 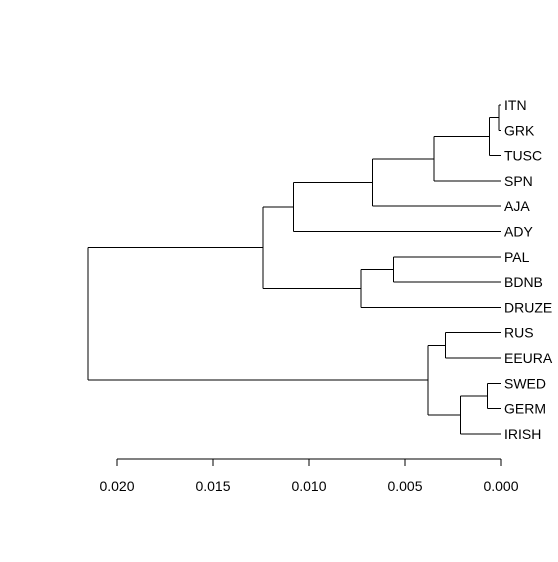 What do you see at coordinates (528, 358) in the screenshot?
I see `leaf-label-eeura: EEURA` at bounding box center [528, 358].